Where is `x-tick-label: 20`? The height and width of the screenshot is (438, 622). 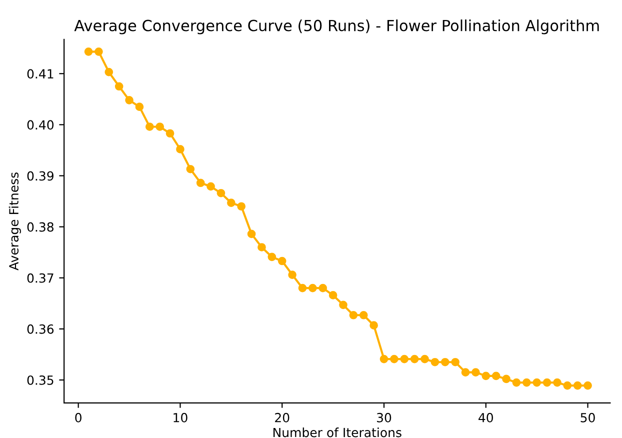
x-tick-label: 20 is located at coordinates (282, 417).